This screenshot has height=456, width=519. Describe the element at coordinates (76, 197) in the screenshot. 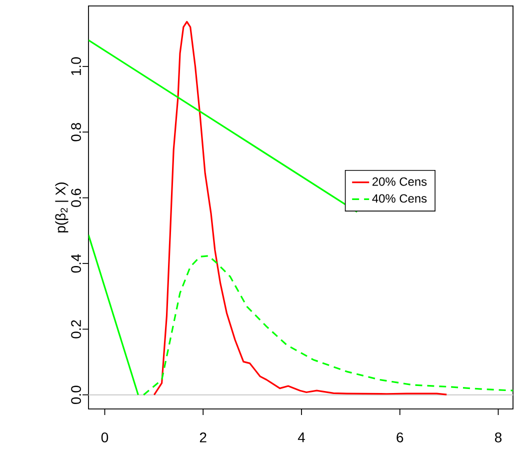

I see `y-tick-label: 0.6` at that location.